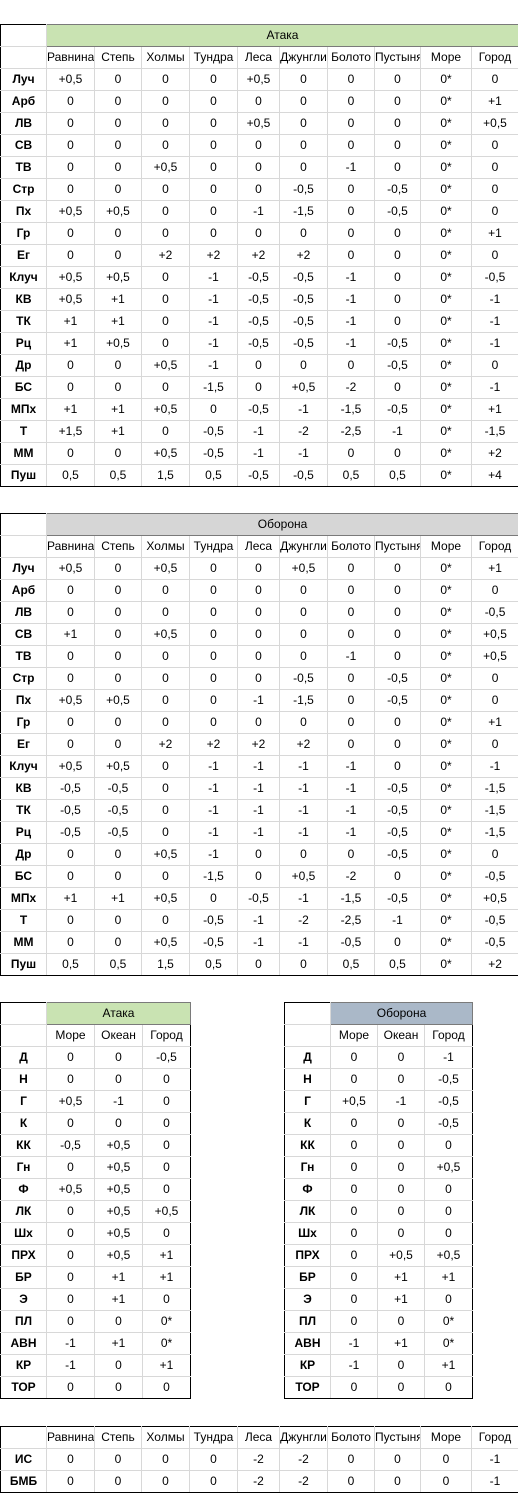 This screenshot has width=518, height=1493. I want to click on column-header: Тундра, so click(214, 58).